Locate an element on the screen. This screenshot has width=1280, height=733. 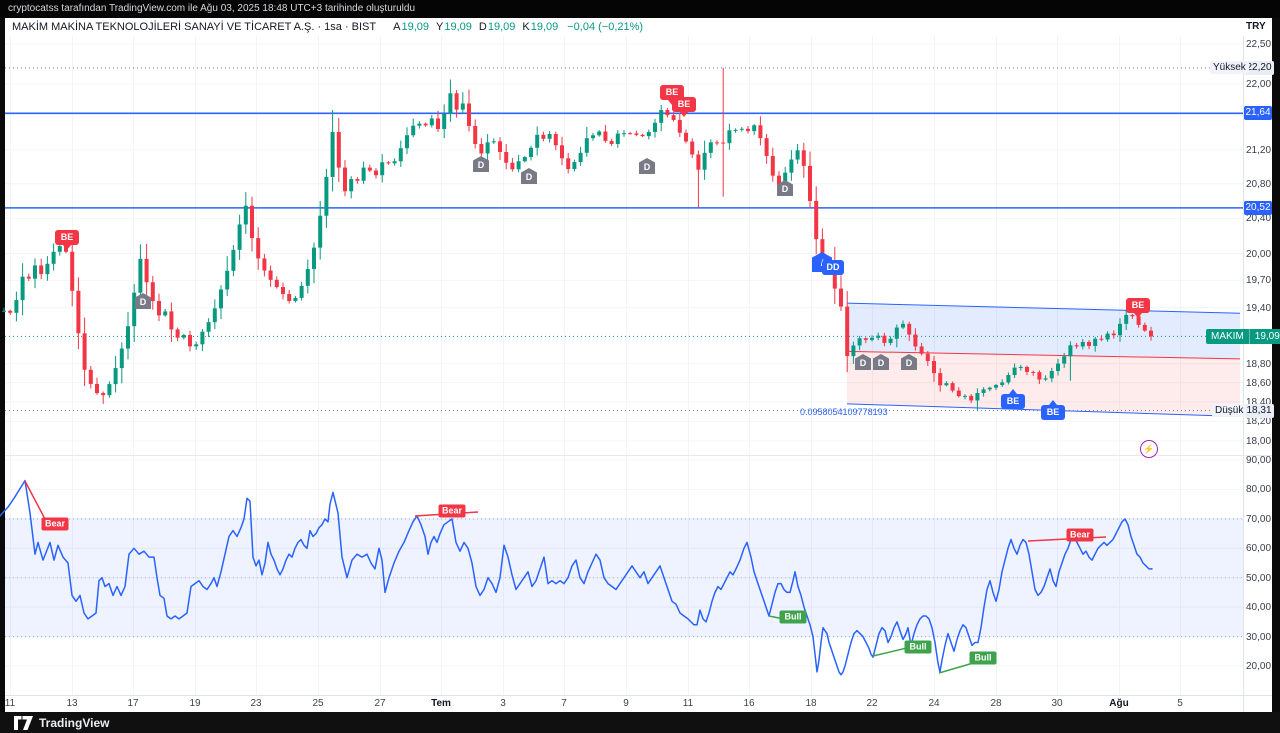
ohlc-key: K is located at coordinates (526, 27).